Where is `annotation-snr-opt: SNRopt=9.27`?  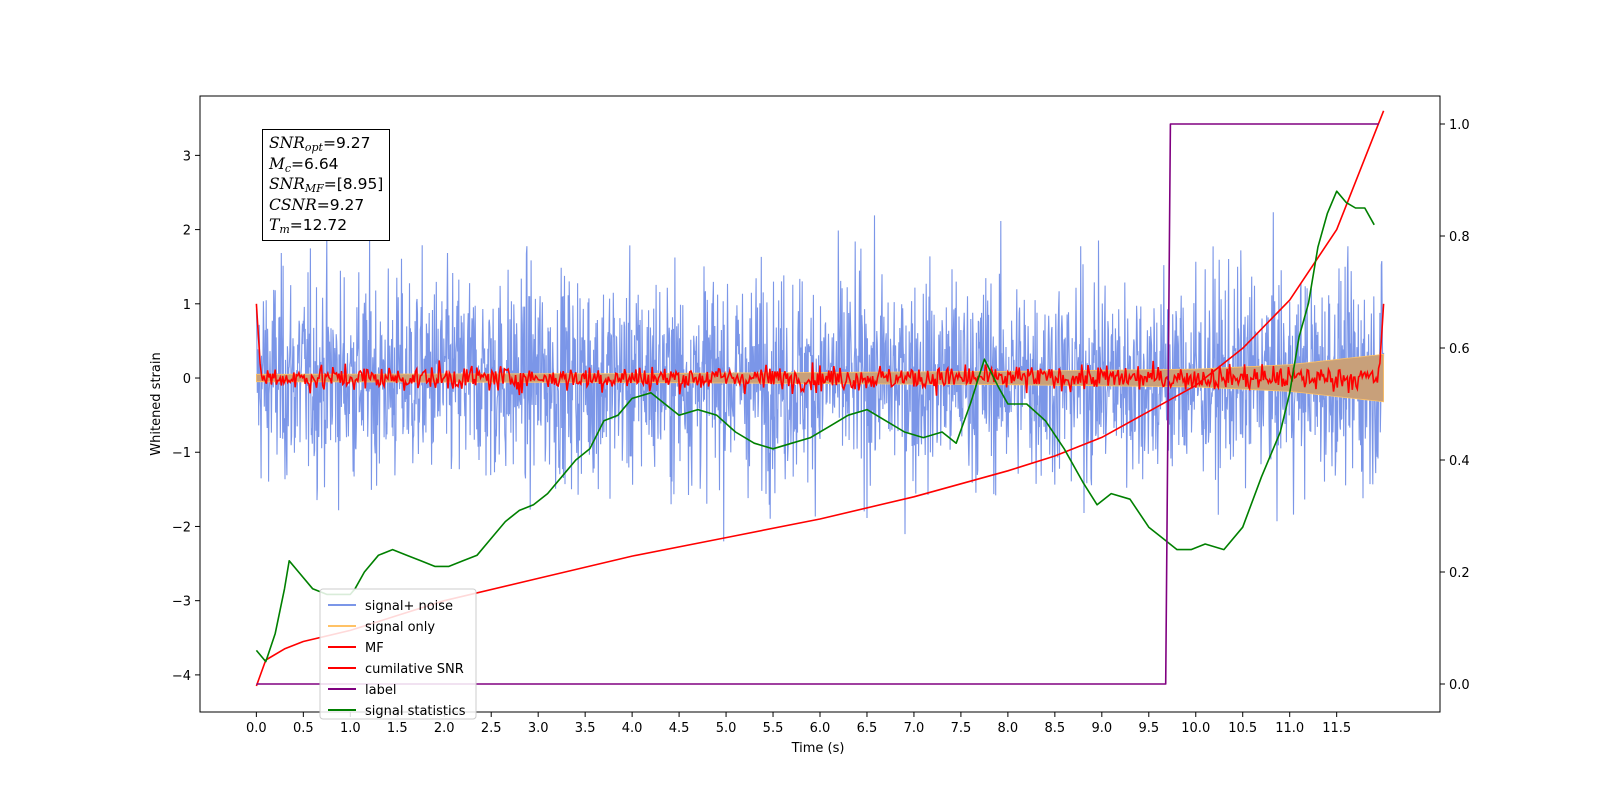 annotation-snr-opt: SNRopt=9.27 is located at coordinates (320, 144).